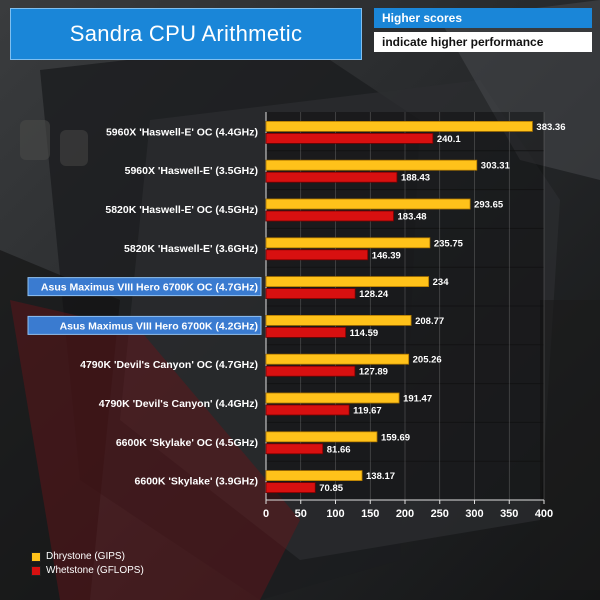 The image size is (600, 600). What do you see at coordinates (367, 411) in the screenshot?
I see `data-label-whetstone: 119.67` at bounding box center [367, 411].